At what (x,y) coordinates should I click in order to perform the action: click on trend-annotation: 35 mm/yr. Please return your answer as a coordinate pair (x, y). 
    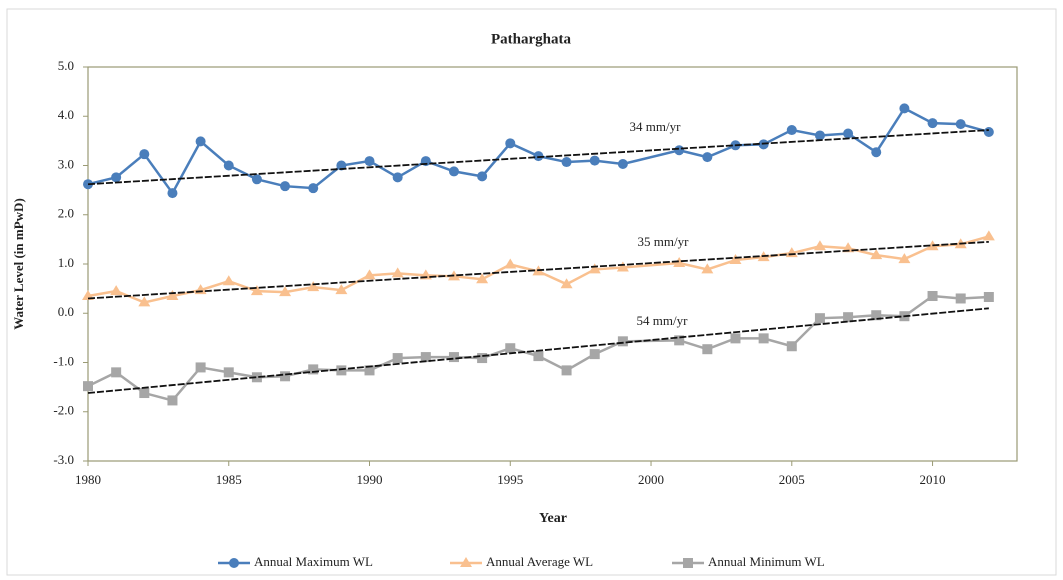
    Looking at the image, I should click on (664, 241).